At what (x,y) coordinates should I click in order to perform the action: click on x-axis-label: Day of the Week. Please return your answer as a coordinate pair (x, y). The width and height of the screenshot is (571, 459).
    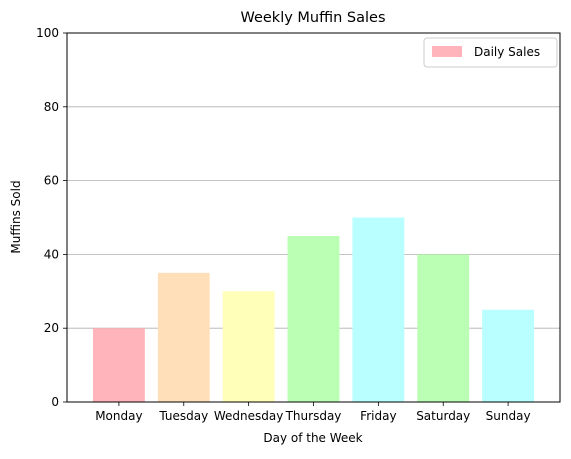
    Looking at the image, I should click on (312, 438).